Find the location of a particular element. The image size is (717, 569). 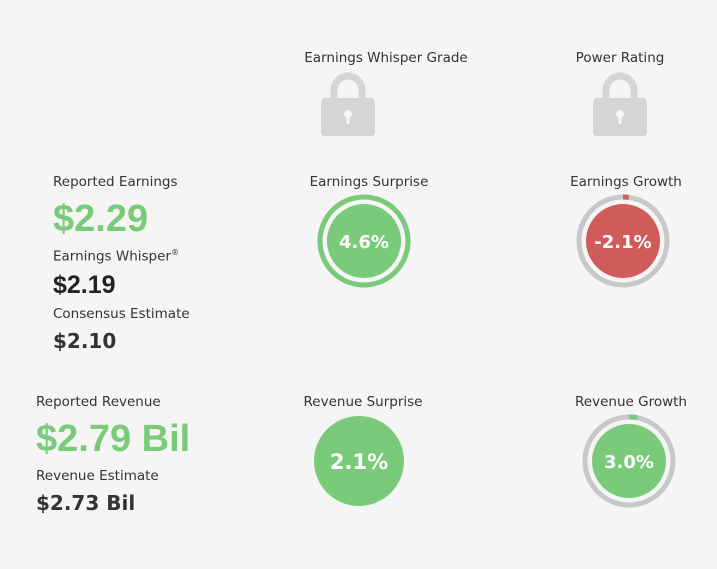

earnings-surprise-gauge: 4.6% is located at coordinates (364, 241).